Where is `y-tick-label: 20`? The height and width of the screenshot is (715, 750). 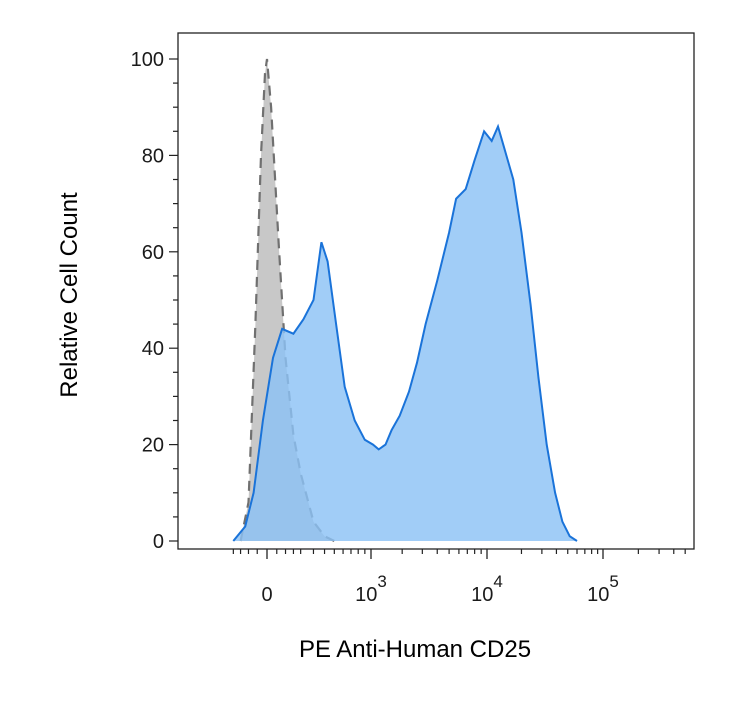
y-tick-label: 20 is located at coordinates (153, 446).